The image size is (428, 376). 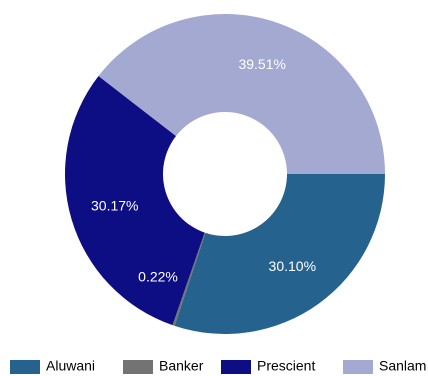 What do you see at coordinates (402, 366) in the screenshot?
I see `legend-label-sanlam: Sanlam` at bounding box center [402, 366].